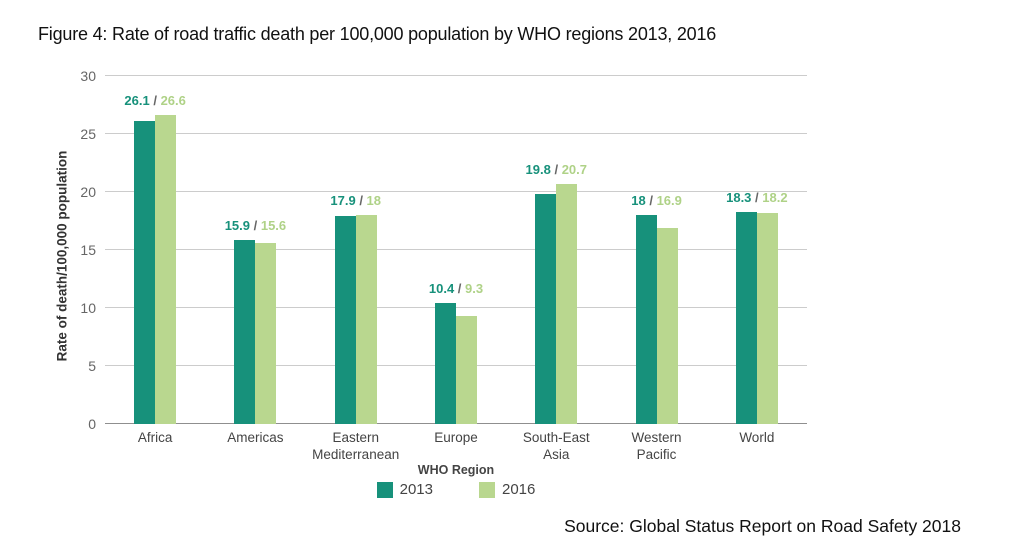 This screenshot has height=560, width=1021. Describe the element at coordinates (273, 225) in the screenshot. I see `bar-value-2016: 15.6` at that location.